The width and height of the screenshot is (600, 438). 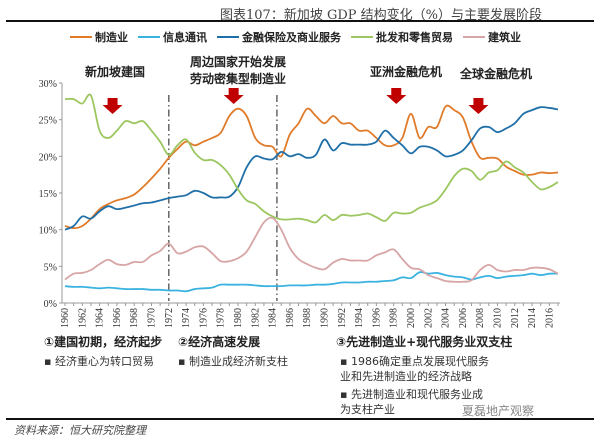 I want to click on legend-label: 制造业, so click(x=111, y=37).